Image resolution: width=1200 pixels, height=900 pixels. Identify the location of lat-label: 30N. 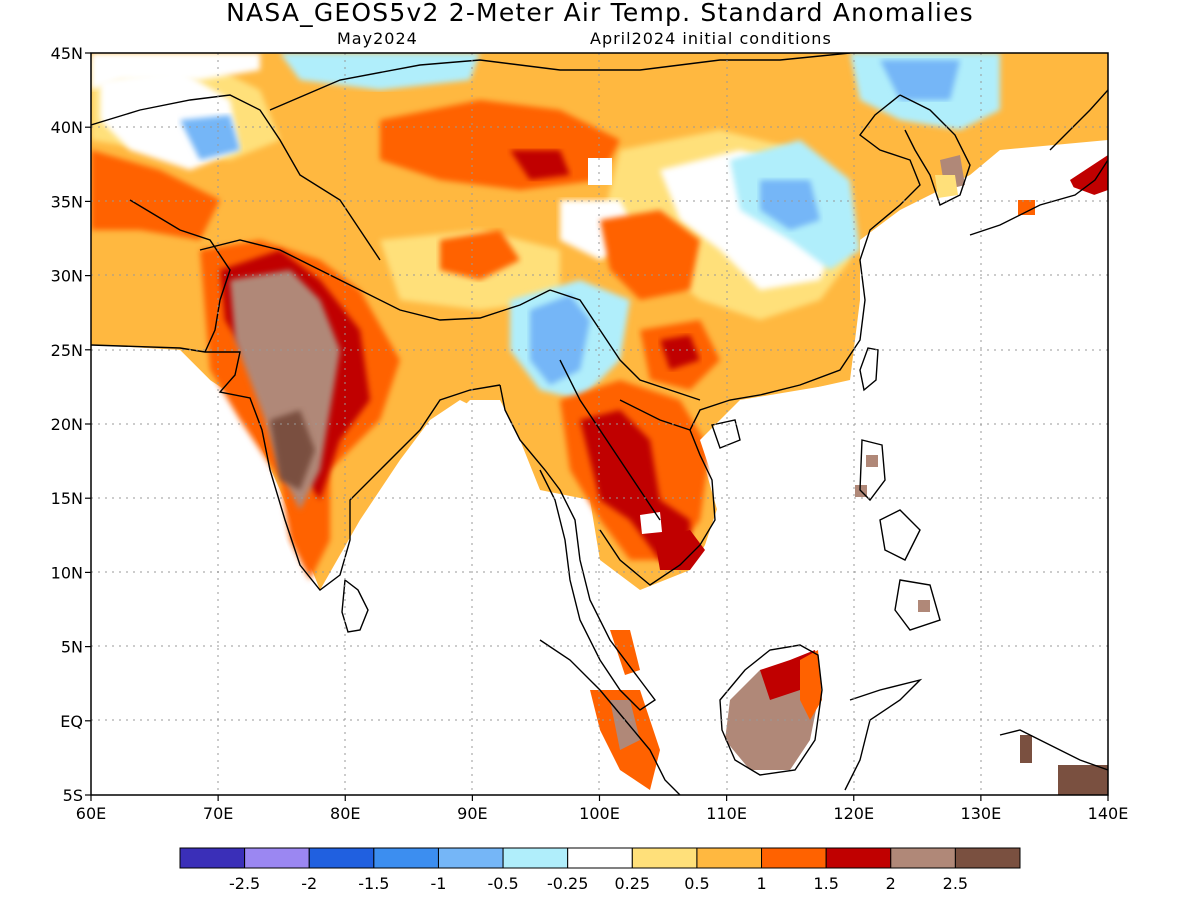
(67, 276).